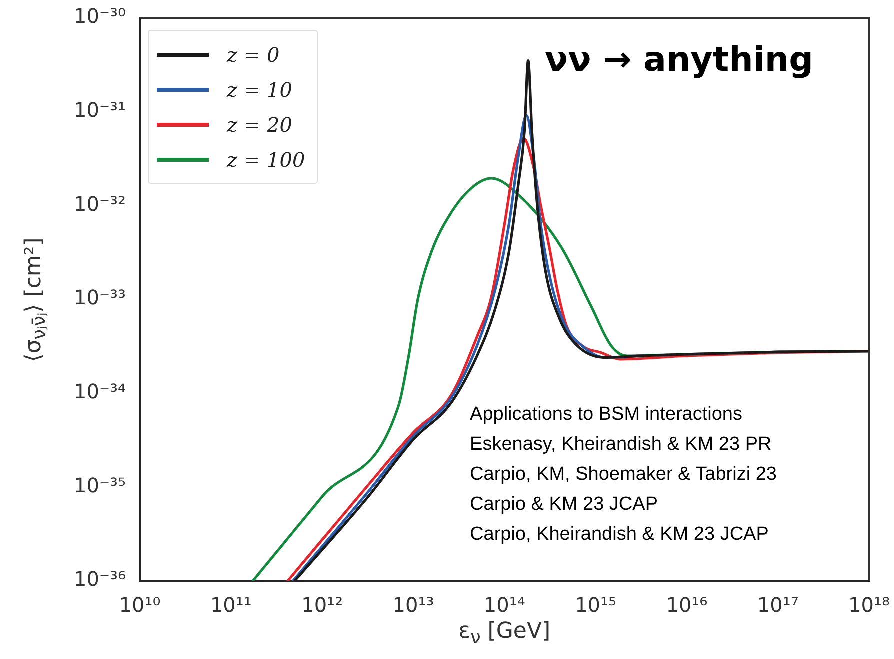  I want to click on annotation: Applications to BSM interactions, so click(607, 415).